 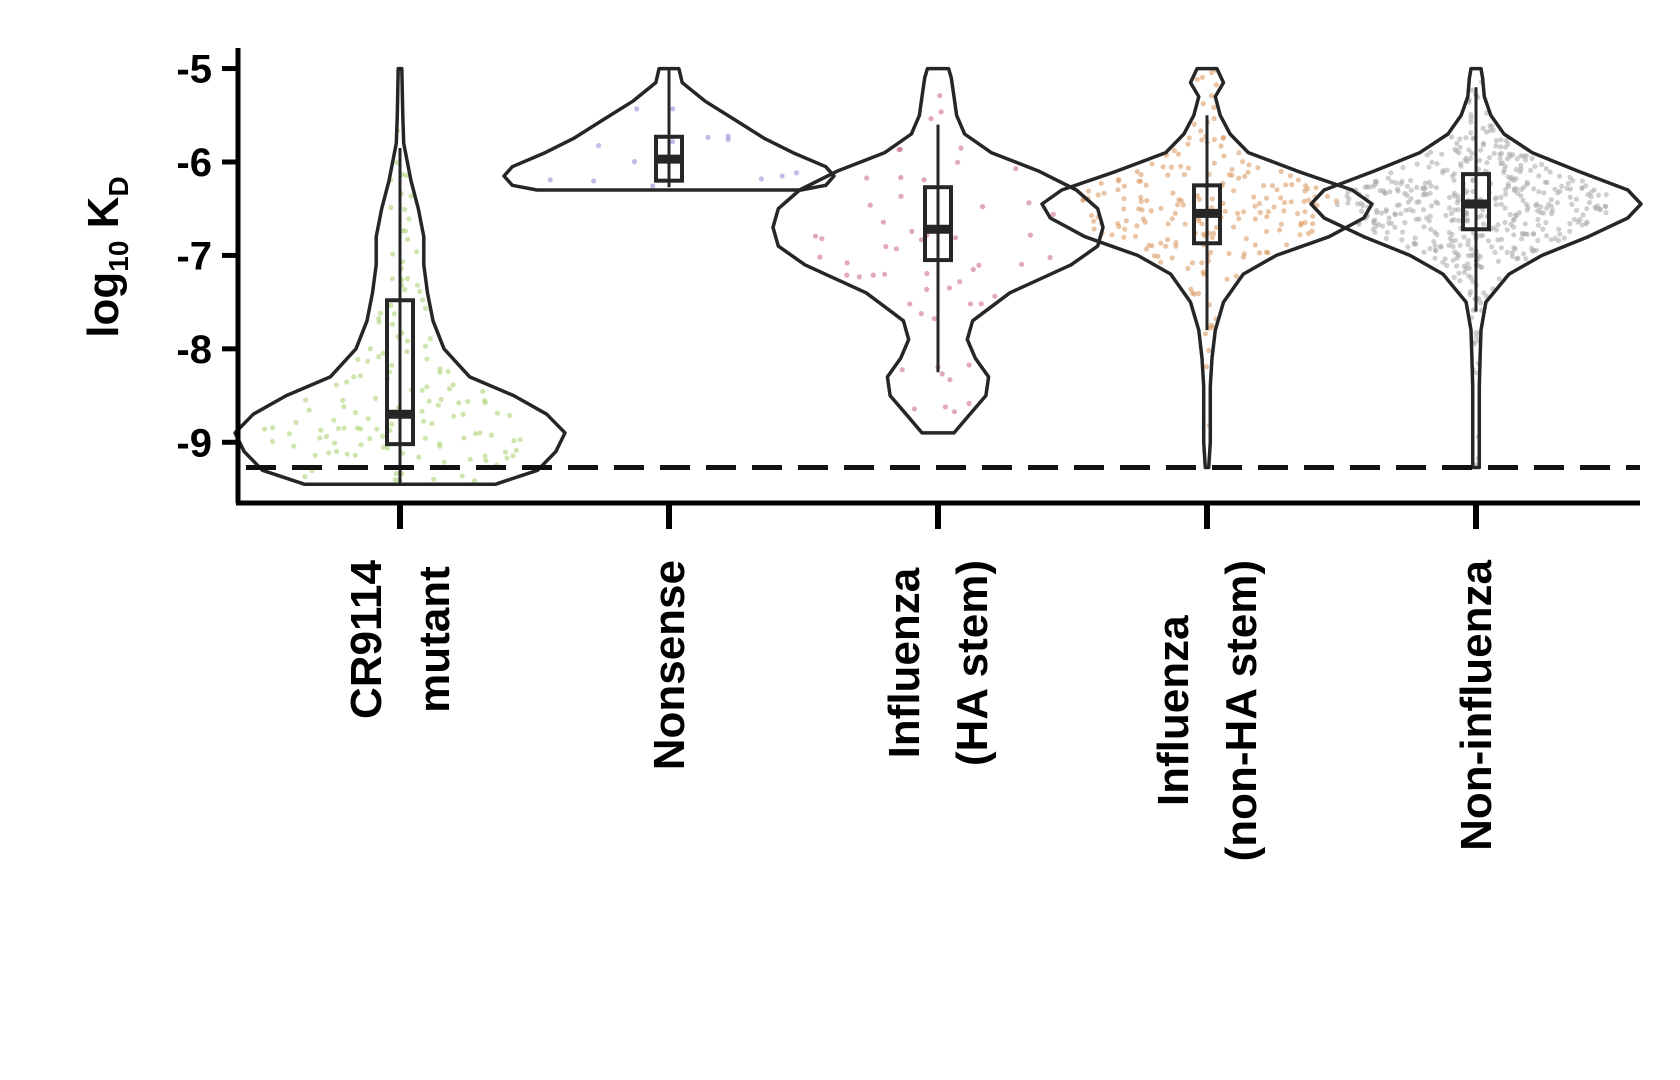 What do you see at coordinates (194, 443) in the screenshot?
I see `y-tick-label: -9` at bounding box center [194, 443].